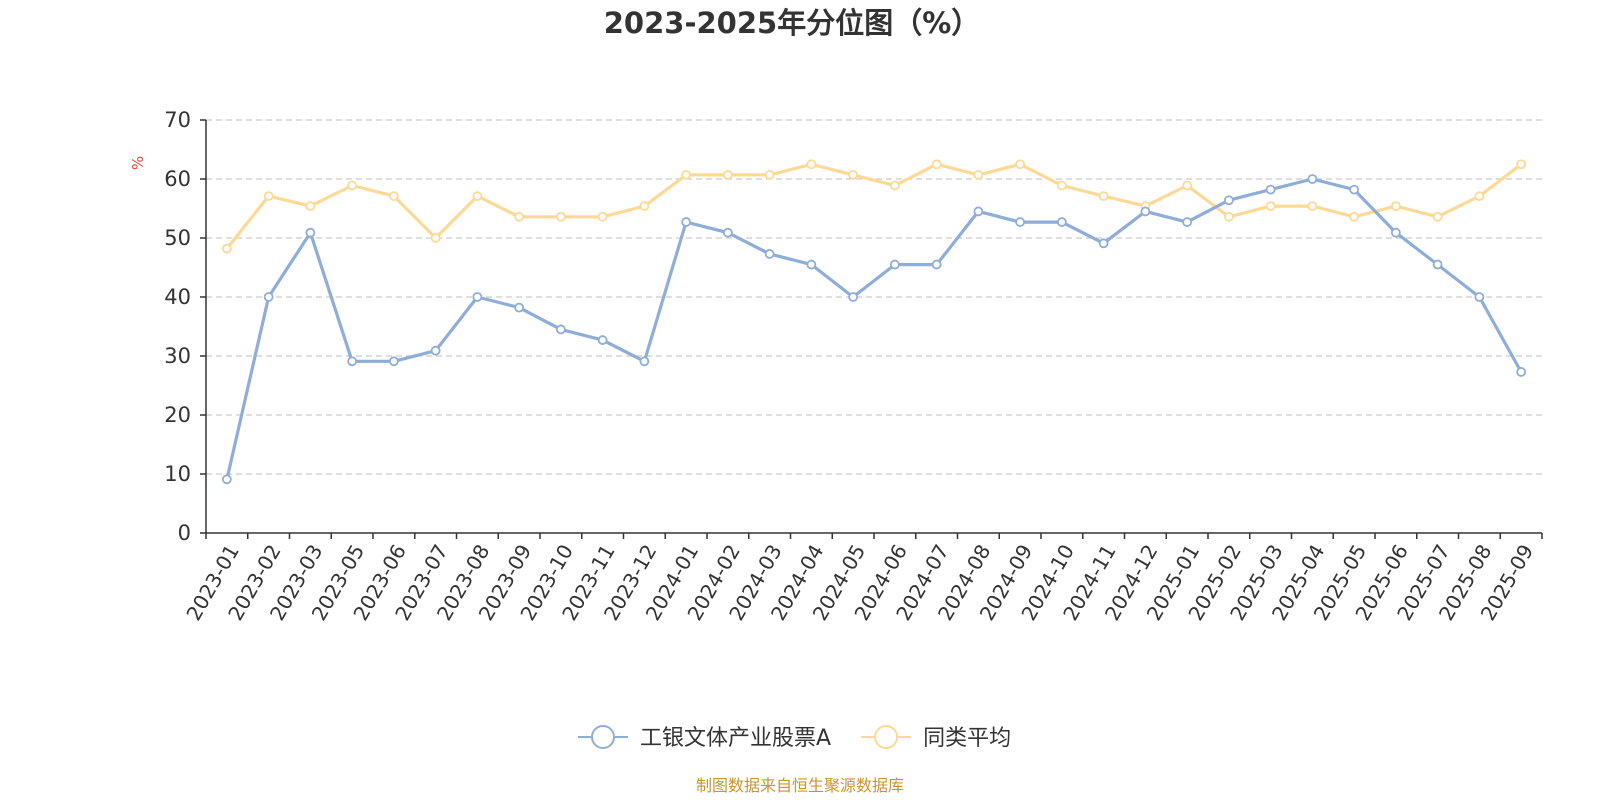 The image size is (1600, 800). Describe the element at coordinates (177, 297) in the screenshot. I see `y-tick-label: 40` at that location.